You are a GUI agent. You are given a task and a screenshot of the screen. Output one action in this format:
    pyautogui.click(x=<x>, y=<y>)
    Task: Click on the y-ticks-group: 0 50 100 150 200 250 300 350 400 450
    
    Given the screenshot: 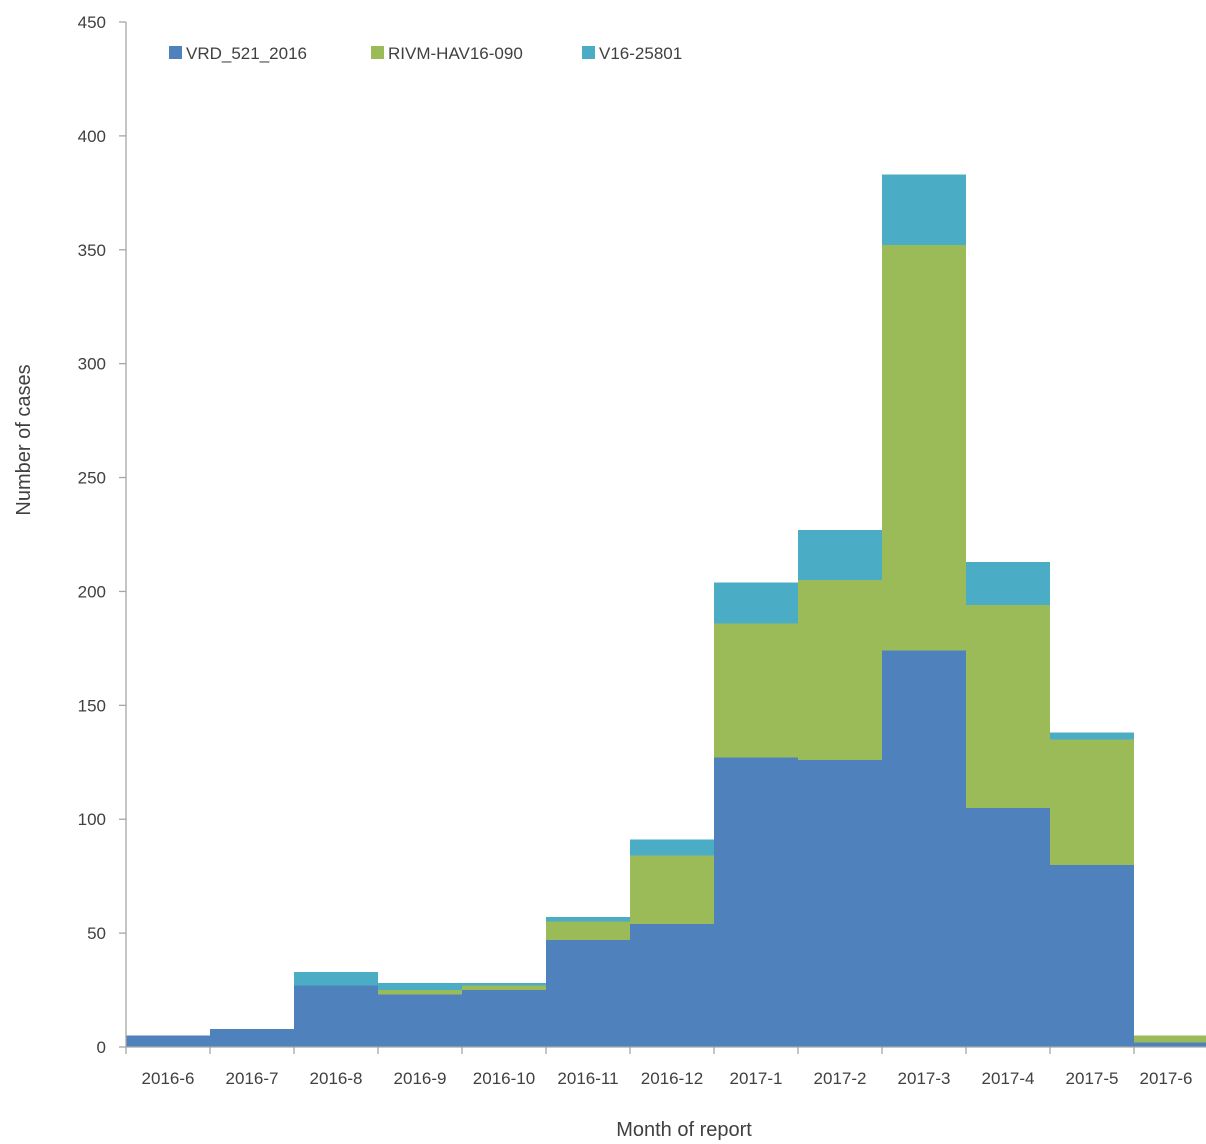 What is the action you would take?
    pyautogui.click(x=102, y=535)
    